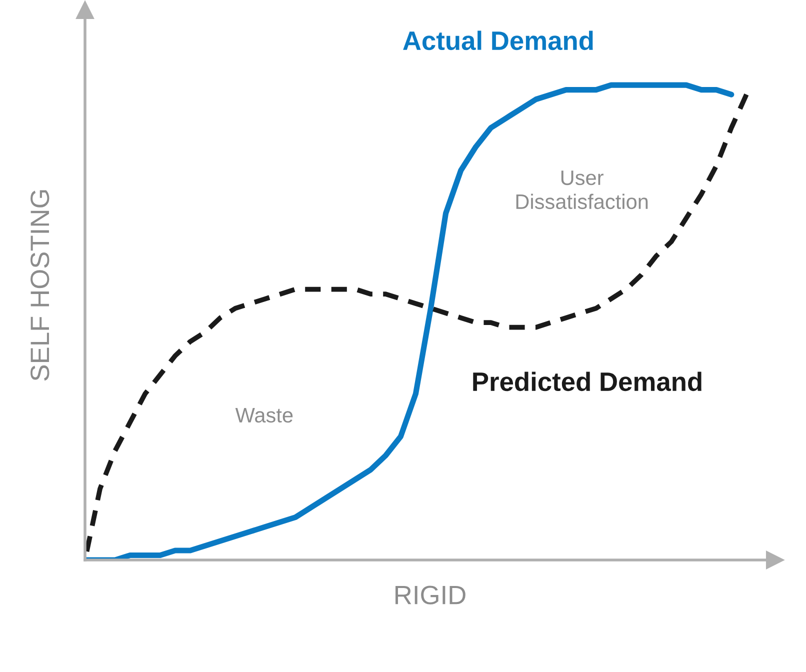 The width and height of the screenshot is (806, 672). Describe the element at coordinates (40, 285) in the screenshot. I see `y-axis-title: SELF HOSTING` at that location.